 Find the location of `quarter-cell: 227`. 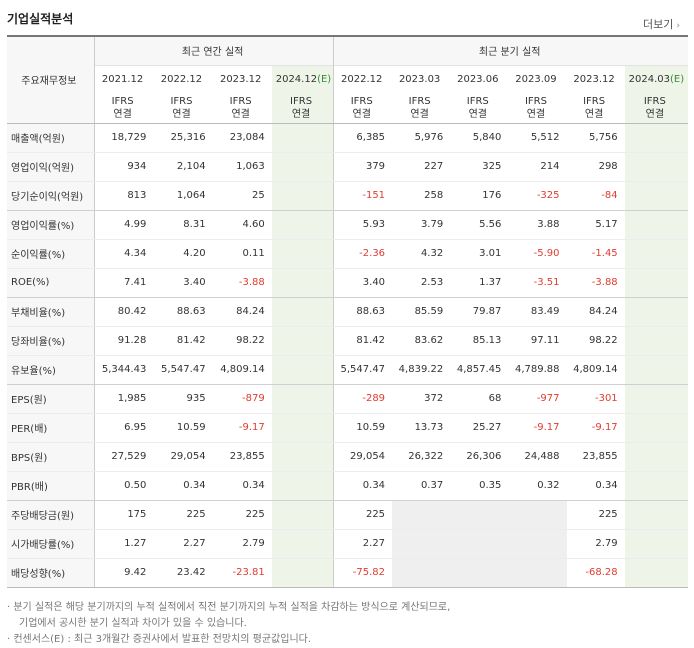

quarter-cell: 227 is located at coordinates (421, 167).